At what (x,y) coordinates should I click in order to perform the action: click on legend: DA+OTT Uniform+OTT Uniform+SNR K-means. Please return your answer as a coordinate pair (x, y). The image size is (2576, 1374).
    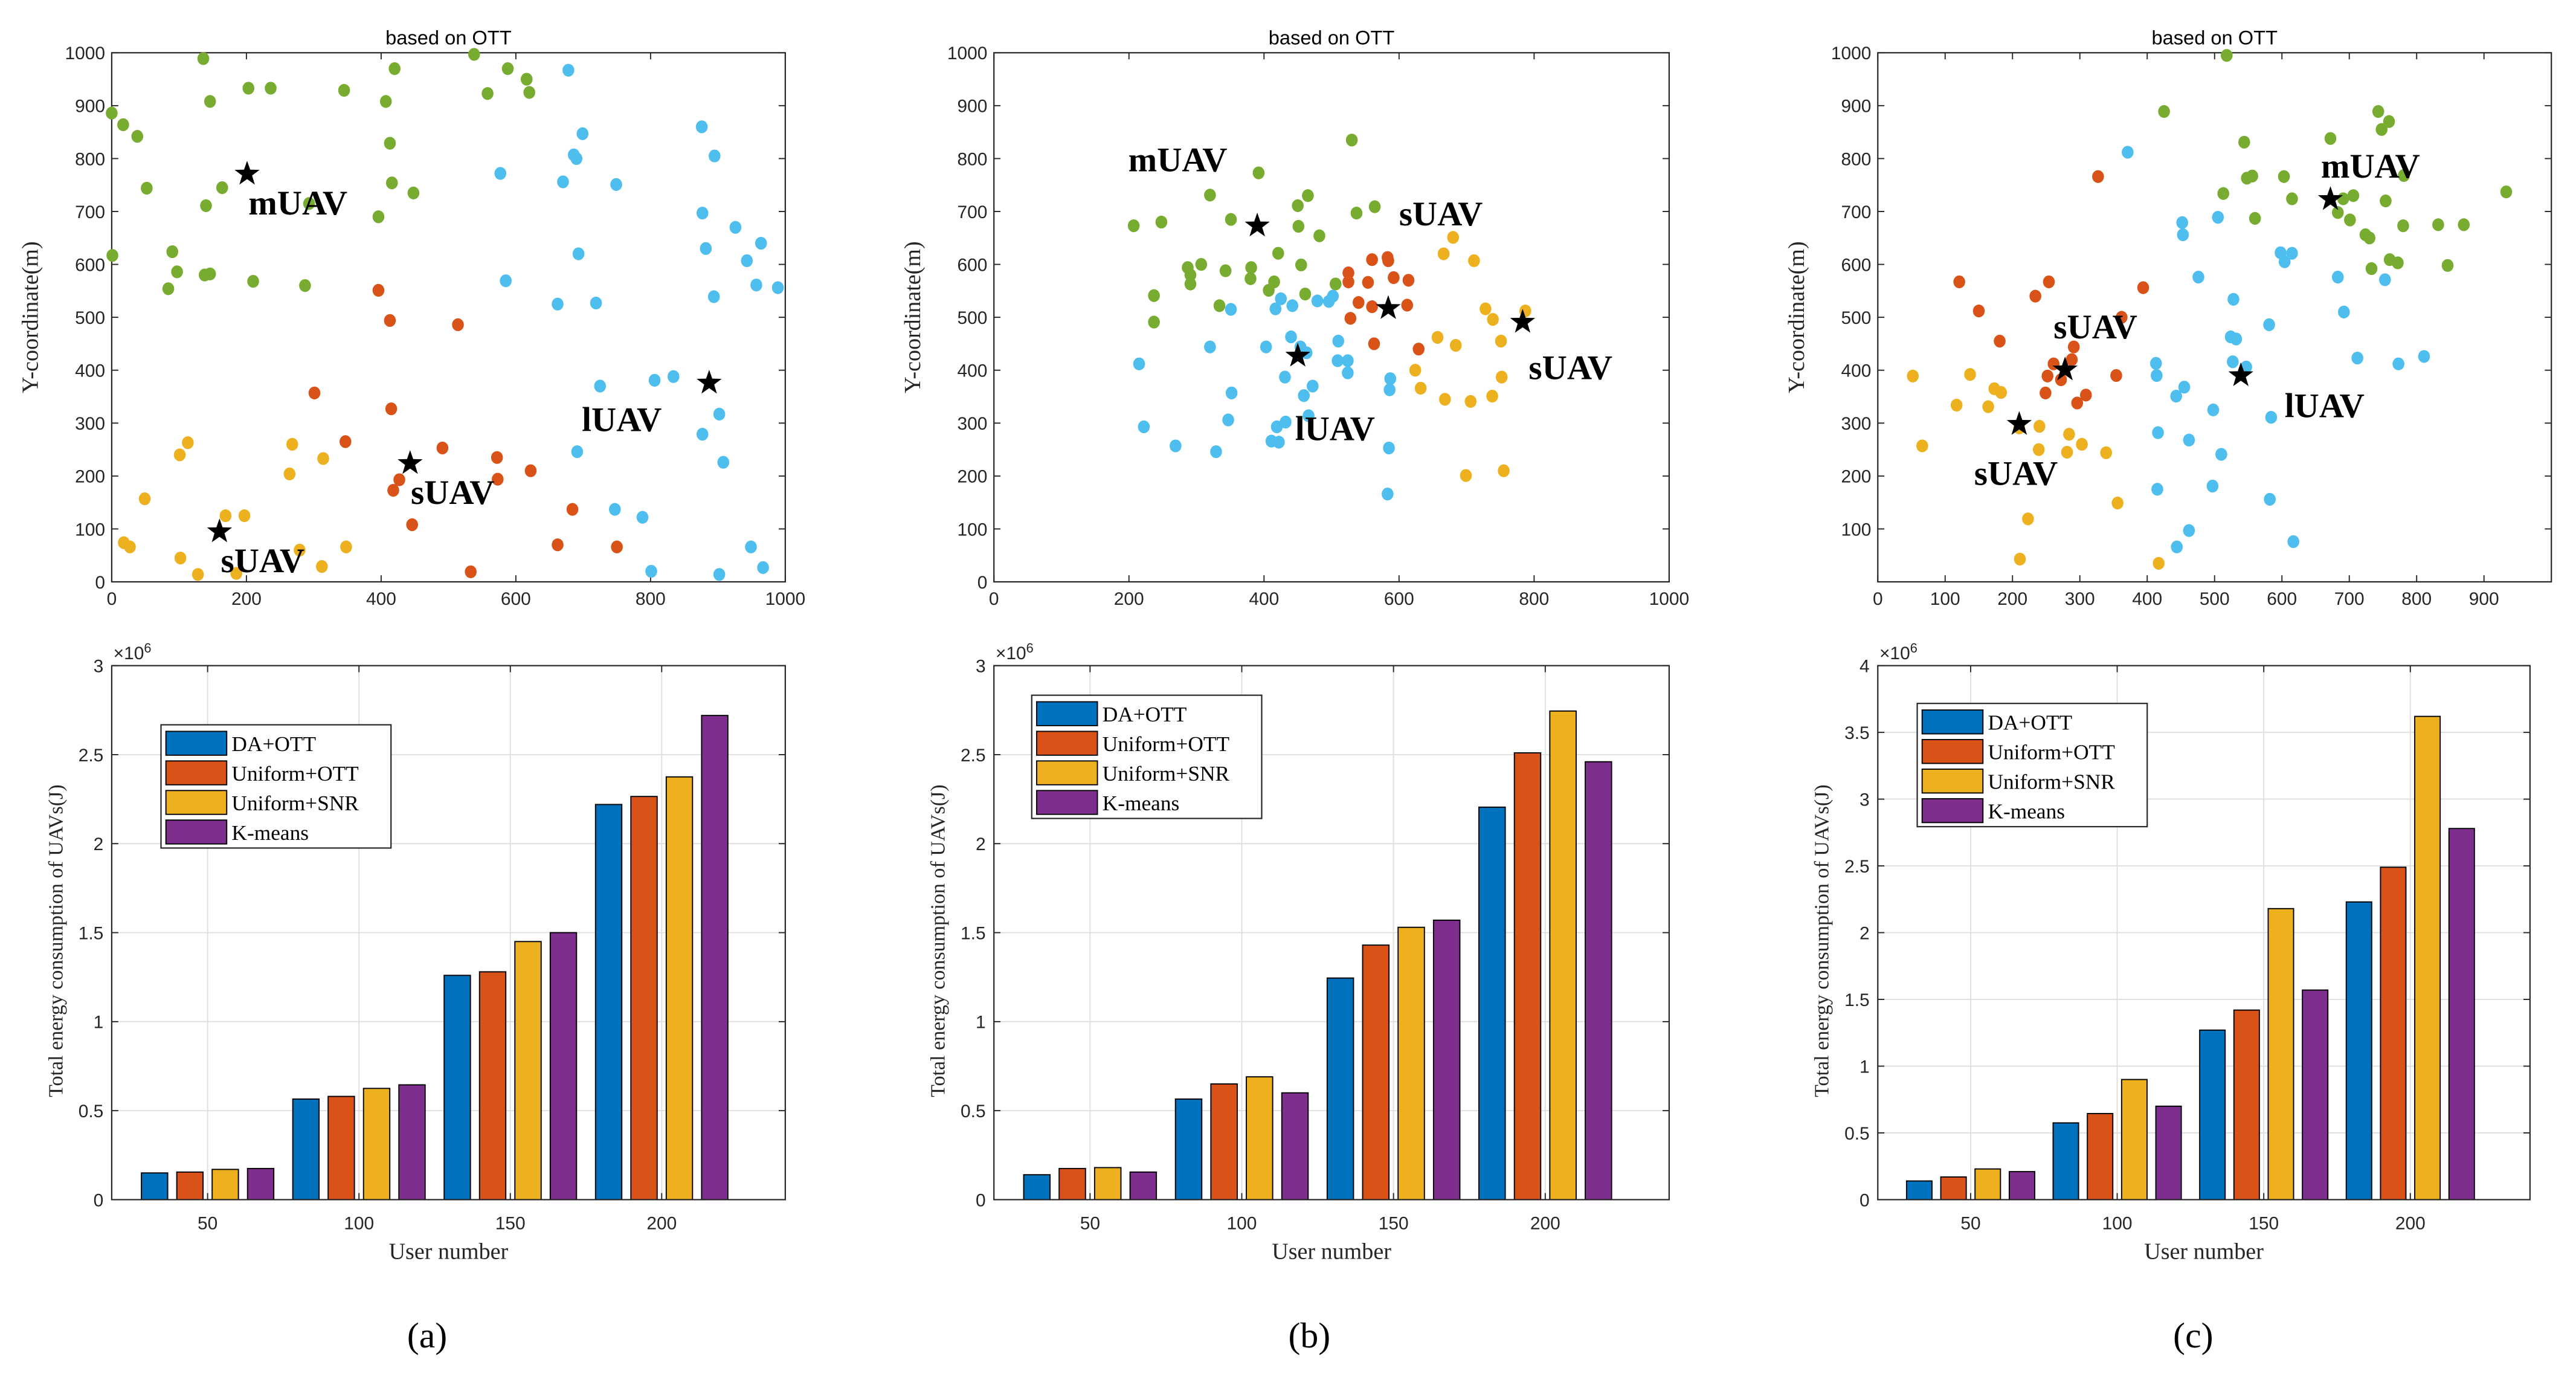
    Looking at the image, I should click on (276, 786).